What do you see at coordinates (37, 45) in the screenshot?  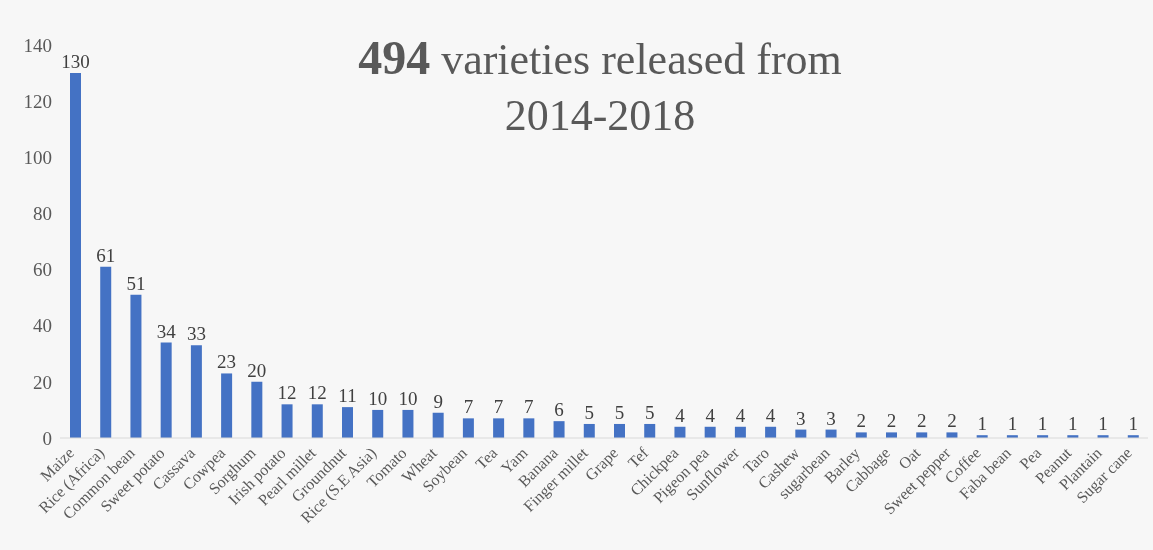 I see `y-tick-label: 140` at bounding box center [37, 45].